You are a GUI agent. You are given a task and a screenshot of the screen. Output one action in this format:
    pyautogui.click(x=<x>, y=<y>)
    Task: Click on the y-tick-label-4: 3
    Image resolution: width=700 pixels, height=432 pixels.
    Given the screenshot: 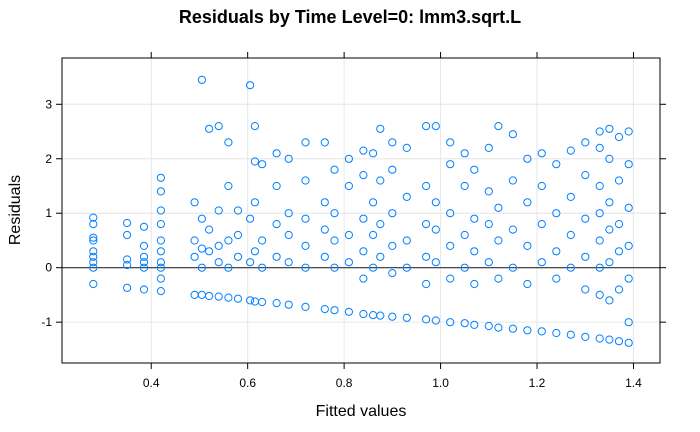 What is the action you would take?
    pyautogui.click(x=48, y=104)
    